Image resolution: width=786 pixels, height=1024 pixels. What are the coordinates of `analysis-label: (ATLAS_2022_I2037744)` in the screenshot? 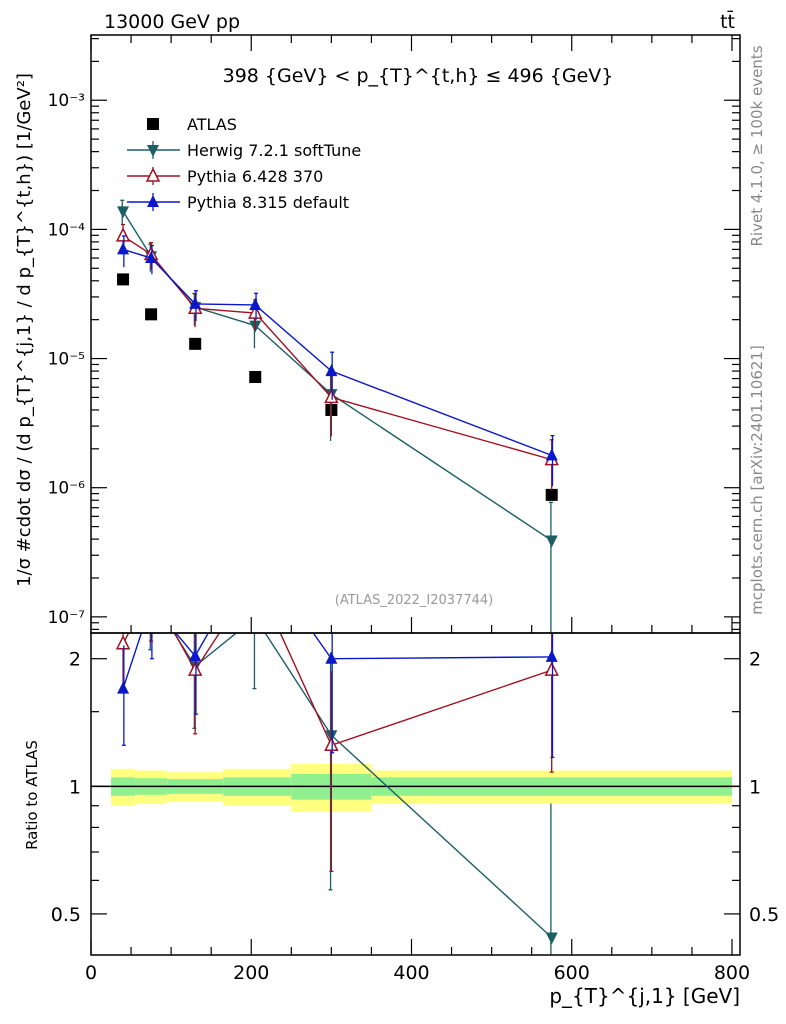 It's located at (414, 600).